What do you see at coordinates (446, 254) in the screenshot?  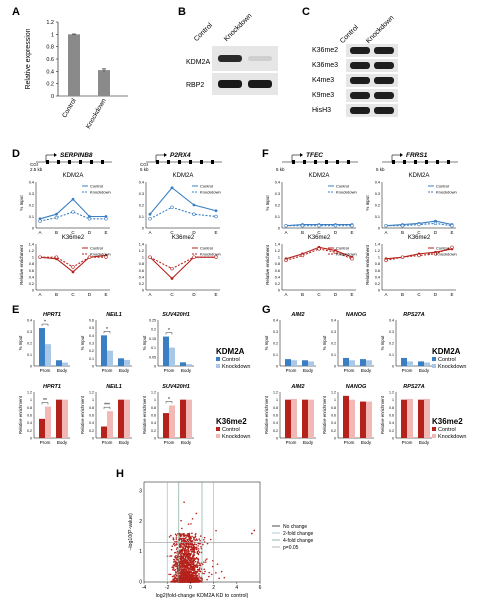 I see `legend-knockdown: Knockdown` at bounding box center [446, 254].